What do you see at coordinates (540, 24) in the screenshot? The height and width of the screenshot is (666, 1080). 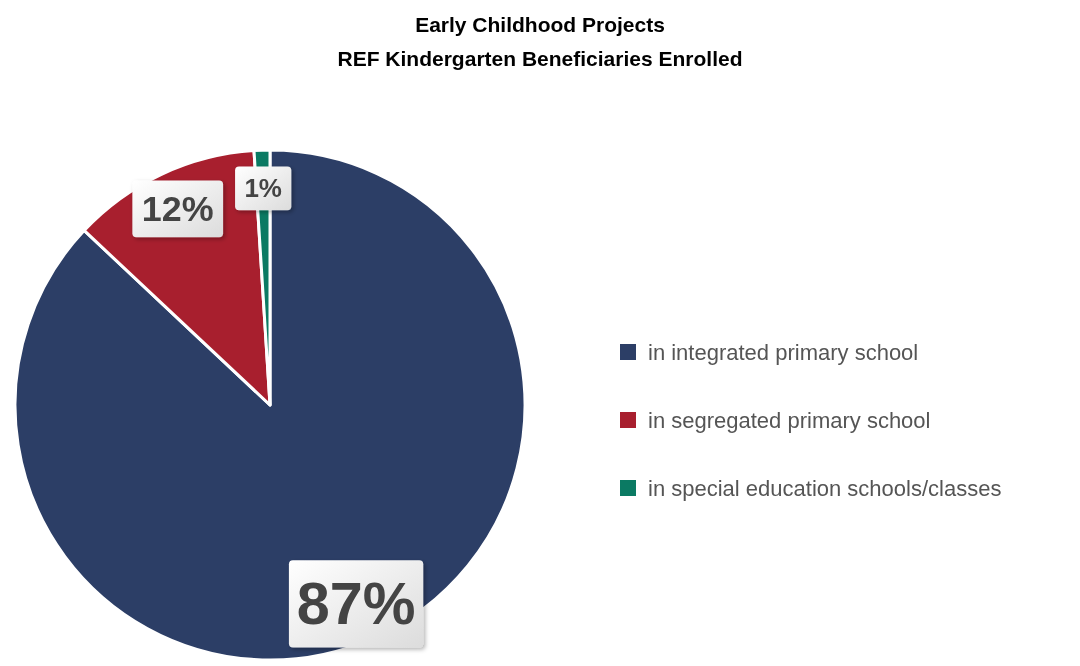 I see `chart-title: Early Childhood Projects` at bounding box center [540, 24].